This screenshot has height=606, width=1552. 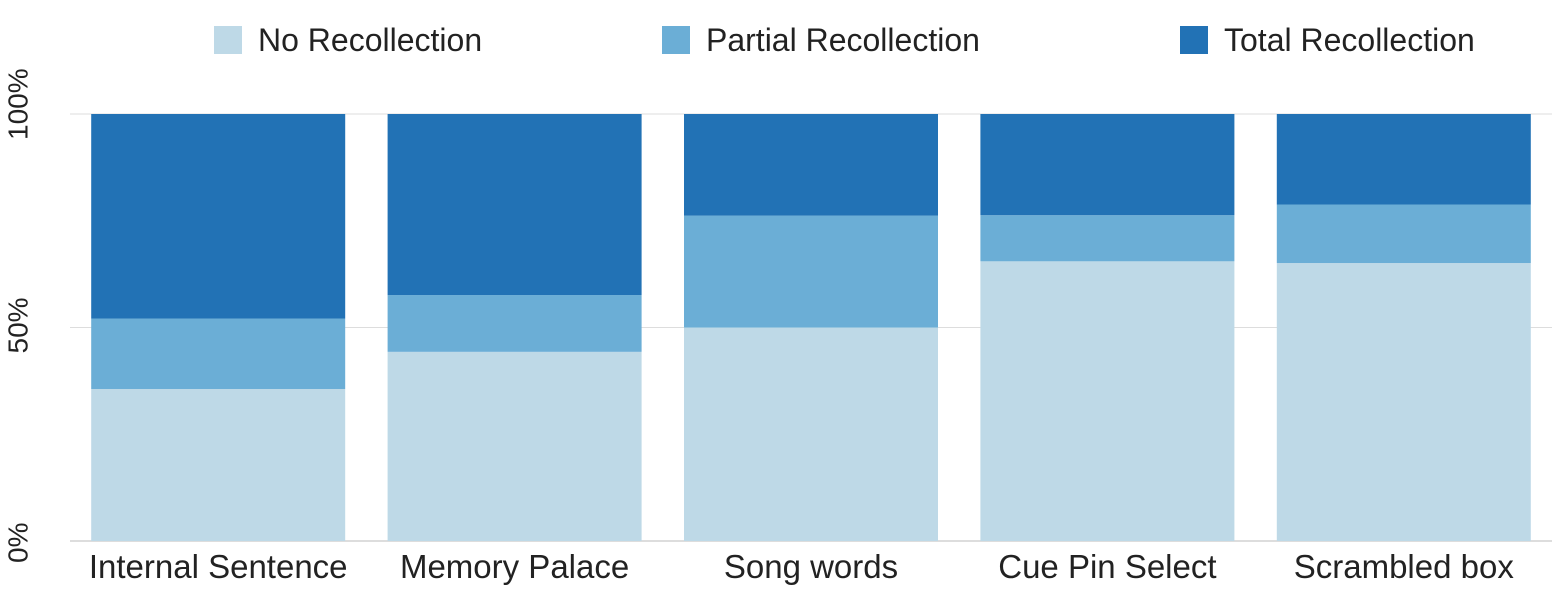 What do you see at coordinates (218, 566) in the screenshot?
I see `x-category-label: Internal Sentence` at bounding box center [218, 566].